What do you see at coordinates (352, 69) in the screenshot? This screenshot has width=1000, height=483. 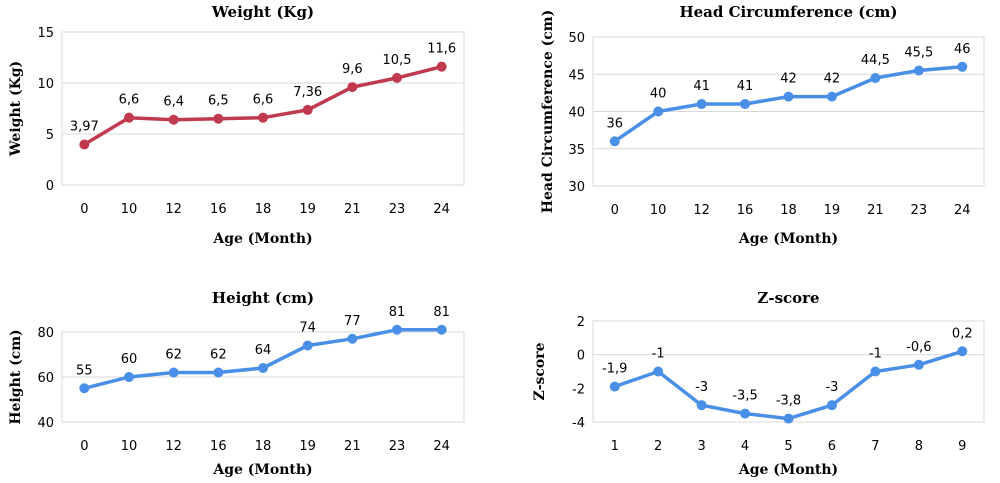 I see `data-label: 9,6` at bounding box center [352, 69].